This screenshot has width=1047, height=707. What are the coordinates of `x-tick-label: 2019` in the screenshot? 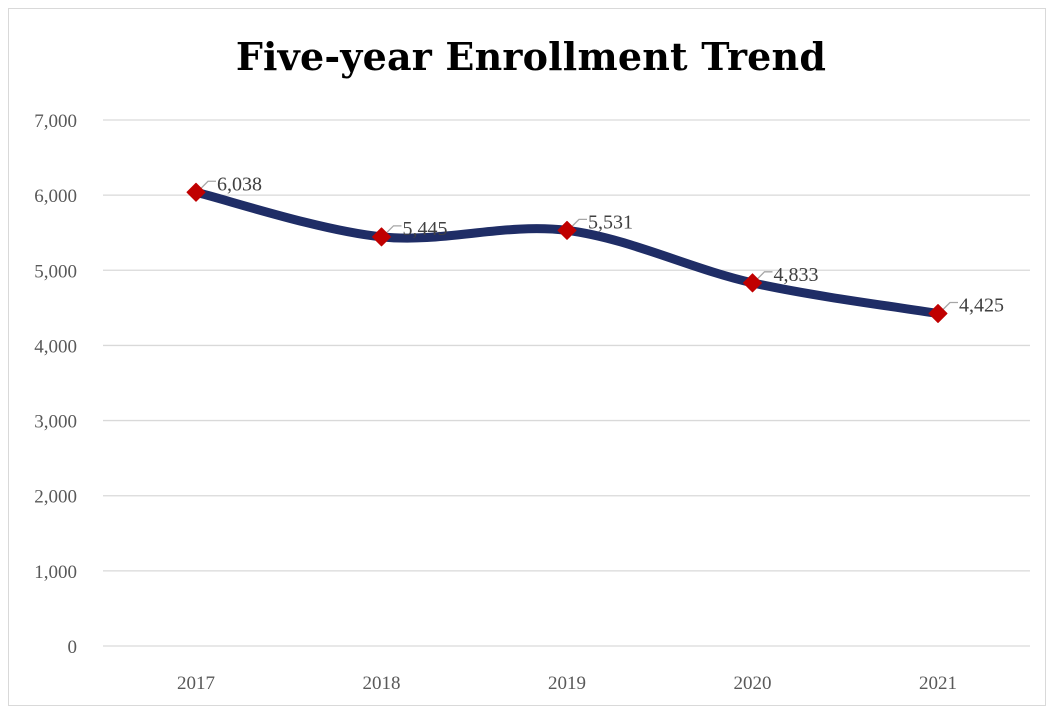 It's located at (567, 683).